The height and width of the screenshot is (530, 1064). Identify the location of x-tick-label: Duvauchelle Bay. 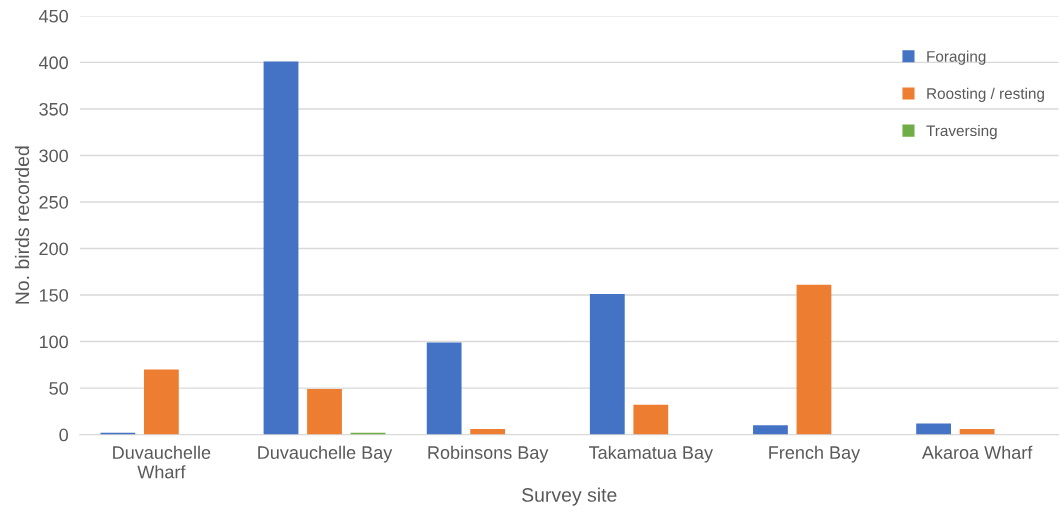
(325, 454).